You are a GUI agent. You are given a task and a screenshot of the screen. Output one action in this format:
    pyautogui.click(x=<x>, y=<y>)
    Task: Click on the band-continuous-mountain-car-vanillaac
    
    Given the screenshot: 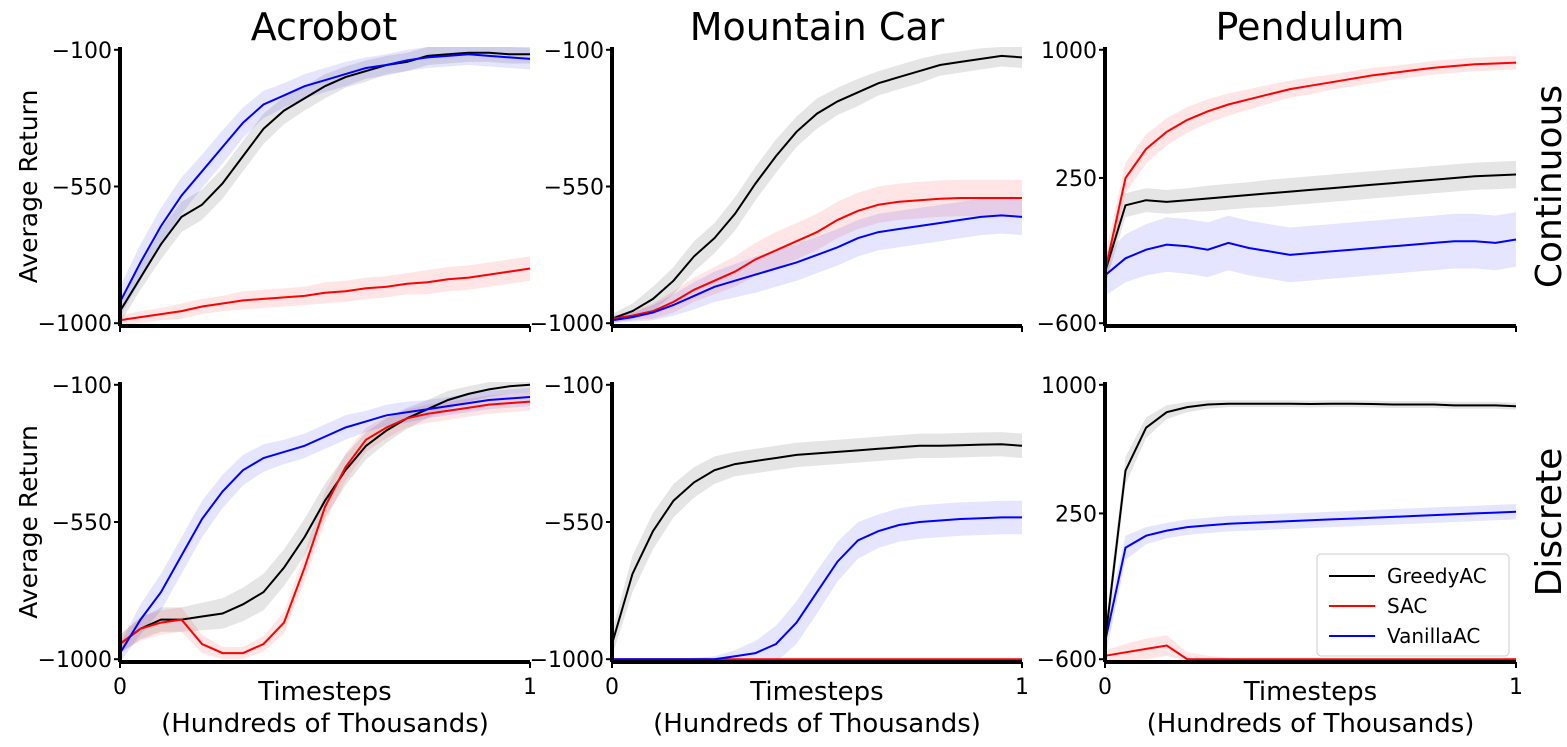 What is the action you would take?
    pyautogui.click(x=817, y=260)
    